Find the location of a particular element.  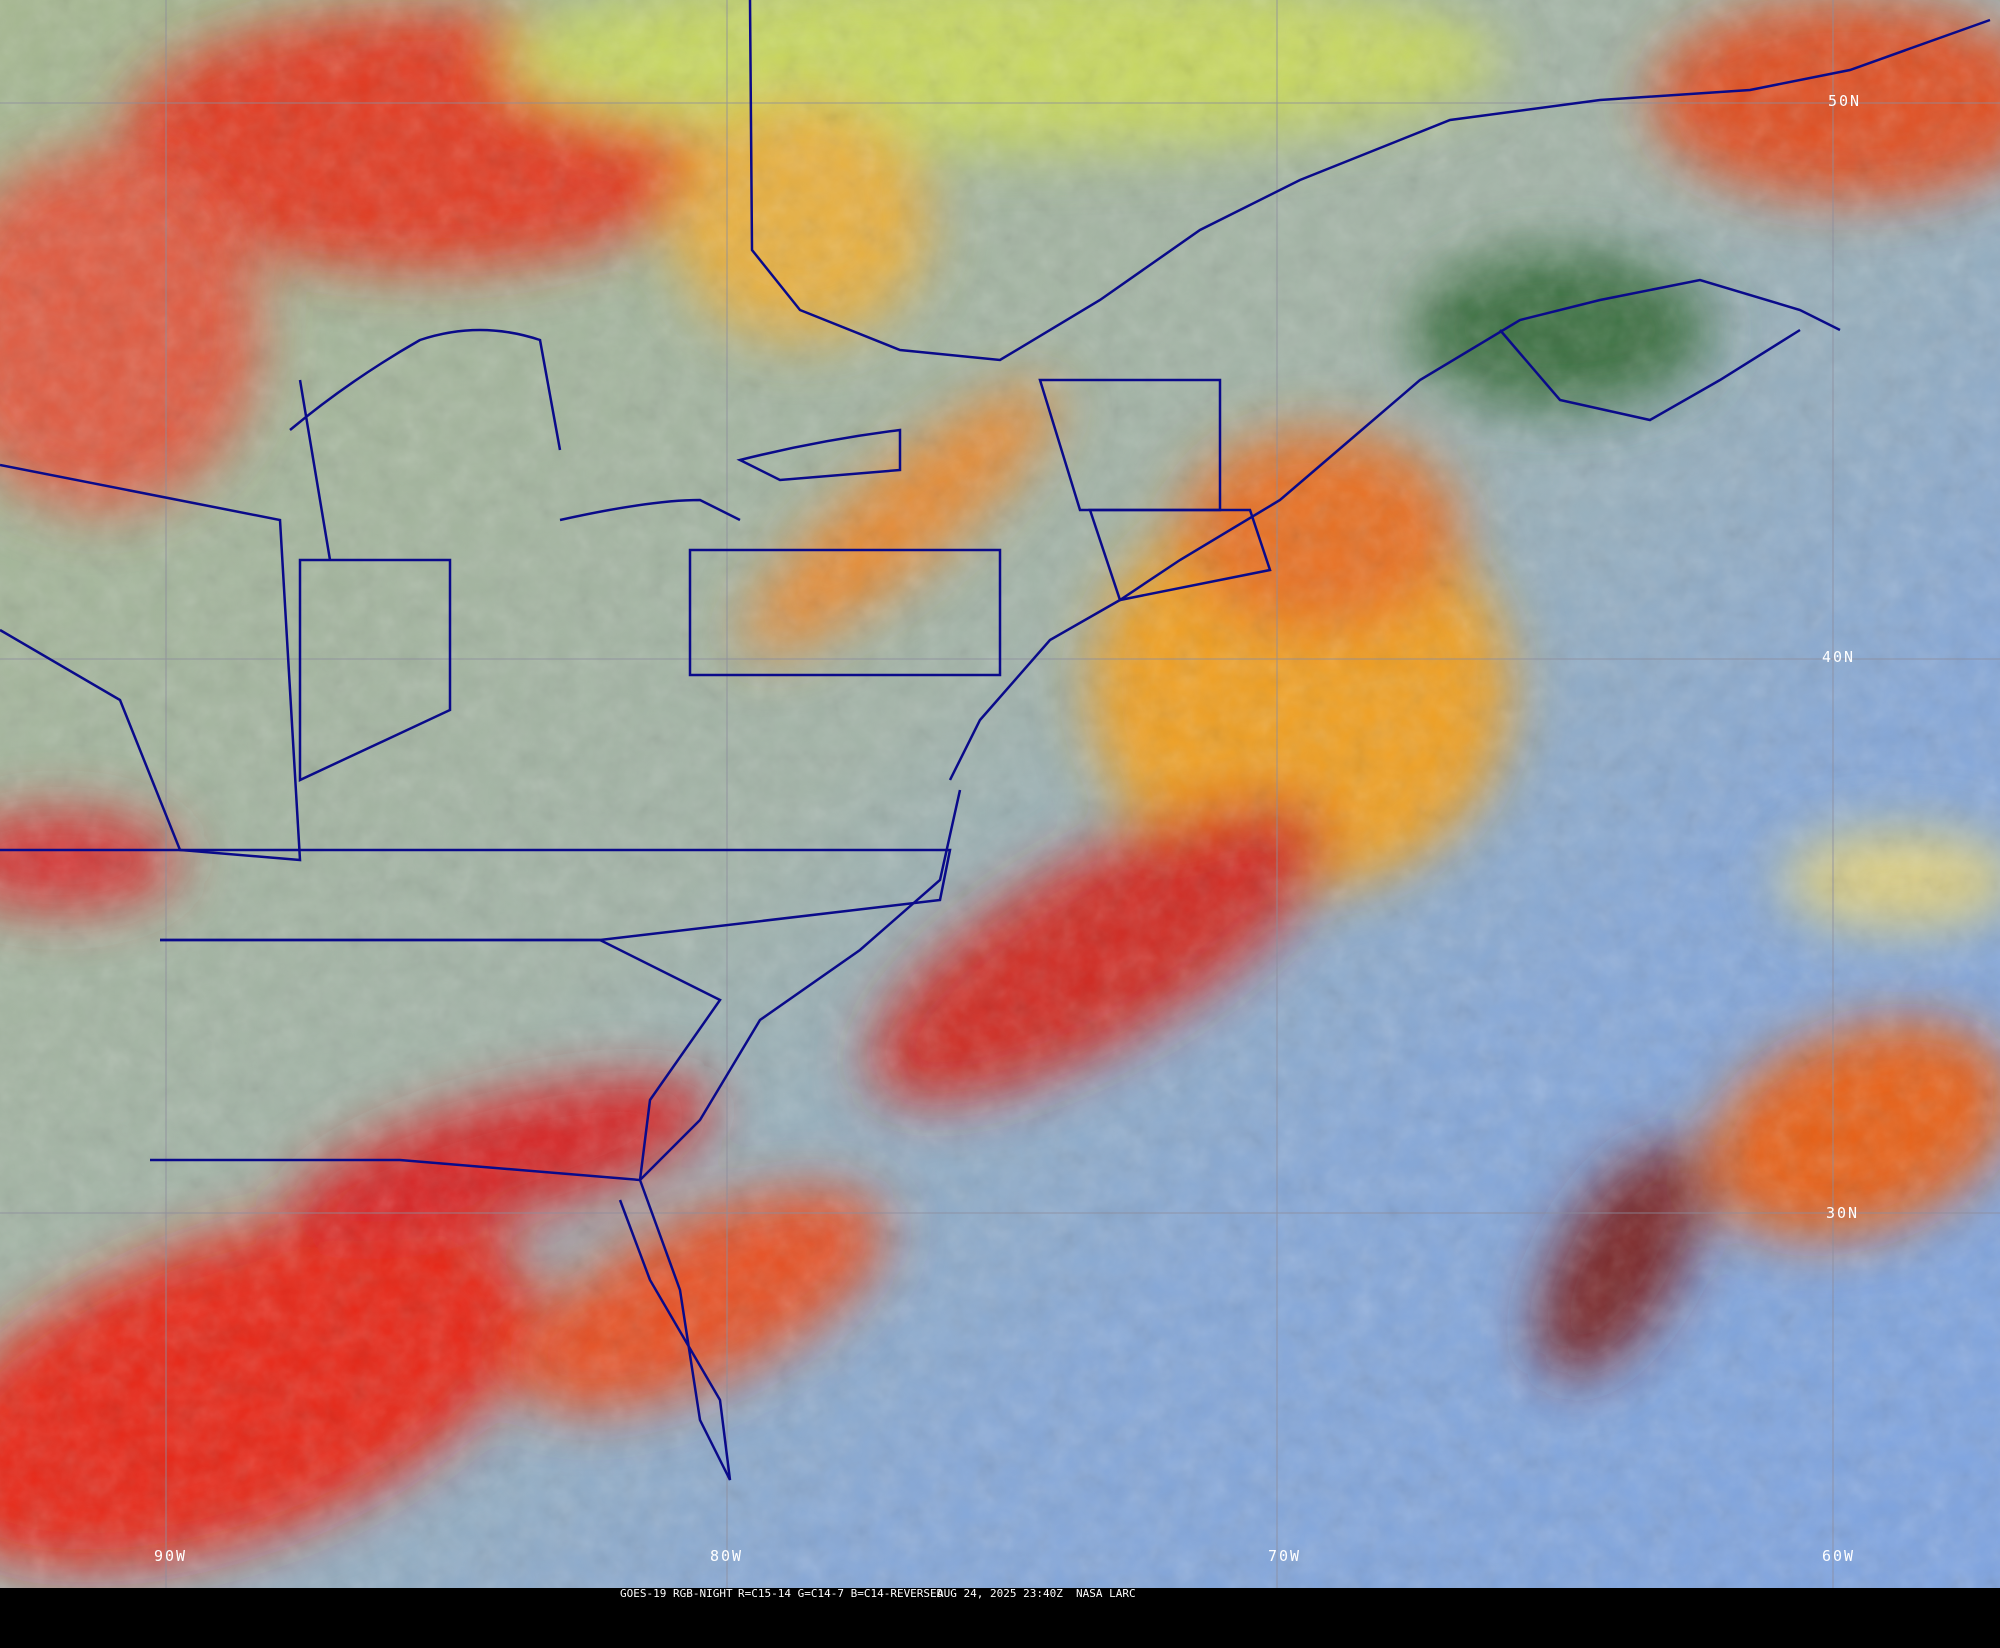

caption-datetime: AUG 24, 2025 23:40Z is located at coordinates (1000, 1593).